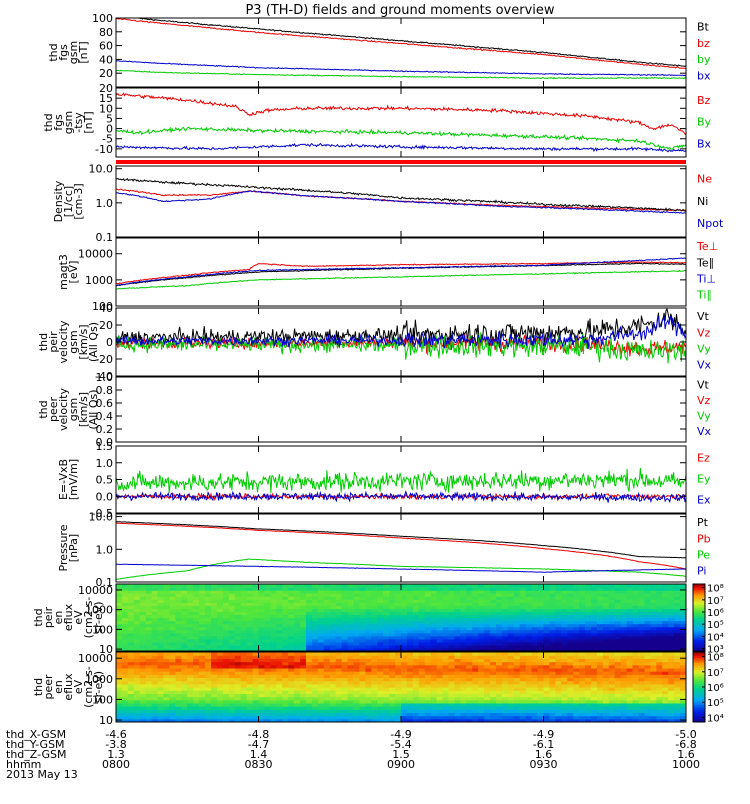  I want to click on y-tick-label: 80, so click(106, 32).